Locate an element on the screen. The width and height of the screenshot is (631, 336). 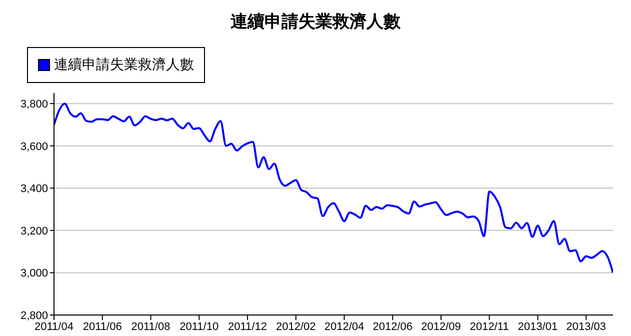
x-tick-label: 2012/02 is located at coordinates (296, 326).